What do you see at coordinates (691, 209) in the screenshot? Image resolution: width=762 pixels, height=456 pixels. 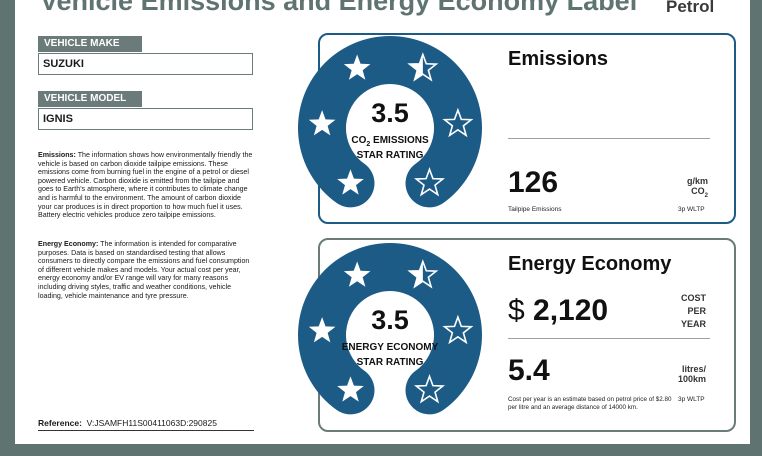 I see `emissions-footer-right: 3p WLTP` at bounding box center [691, 209].